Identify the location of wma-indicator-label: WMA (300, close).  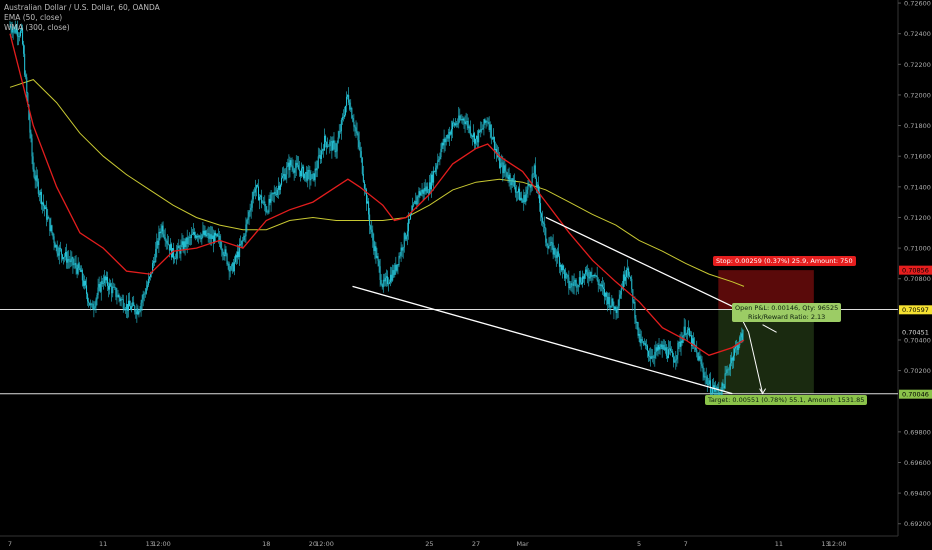
(37, 27).